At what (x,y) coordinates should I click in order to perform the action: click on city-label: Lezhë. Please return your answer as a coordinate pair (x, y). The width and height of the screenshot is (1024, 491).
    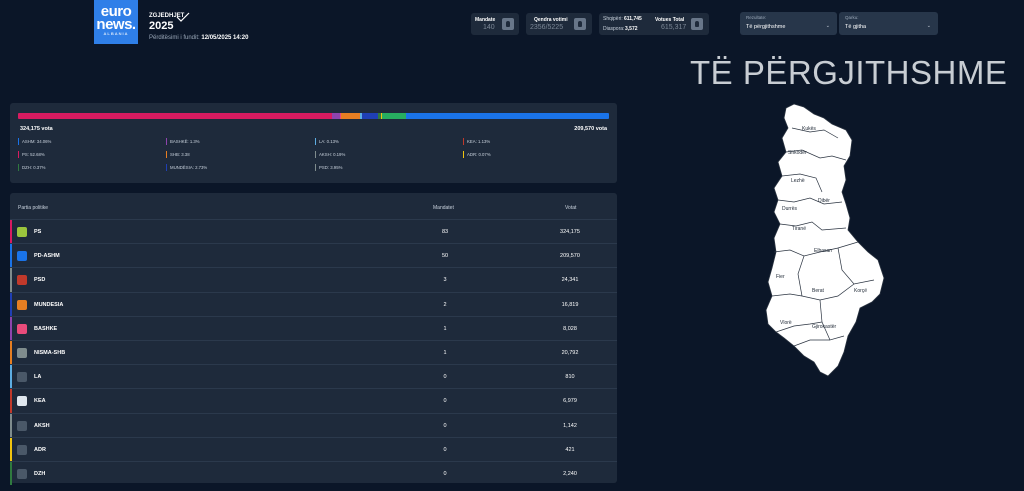
    Looking at the image, I should click on (798, 181).